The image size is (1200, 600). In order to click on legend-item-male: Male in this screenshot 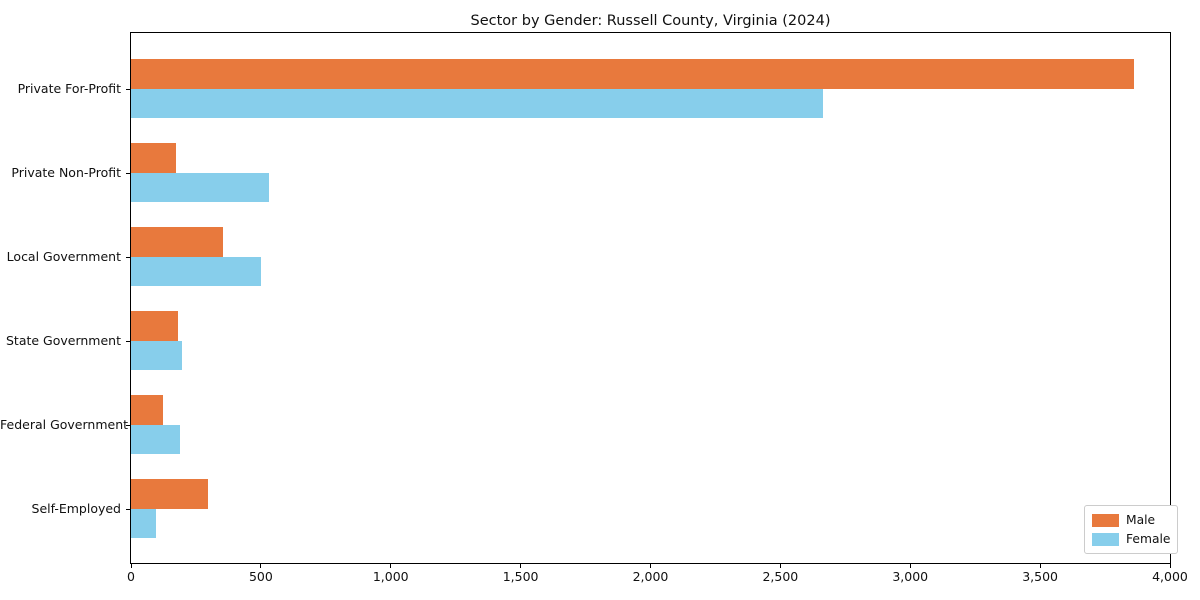, I will do `click(1130, 520)`.